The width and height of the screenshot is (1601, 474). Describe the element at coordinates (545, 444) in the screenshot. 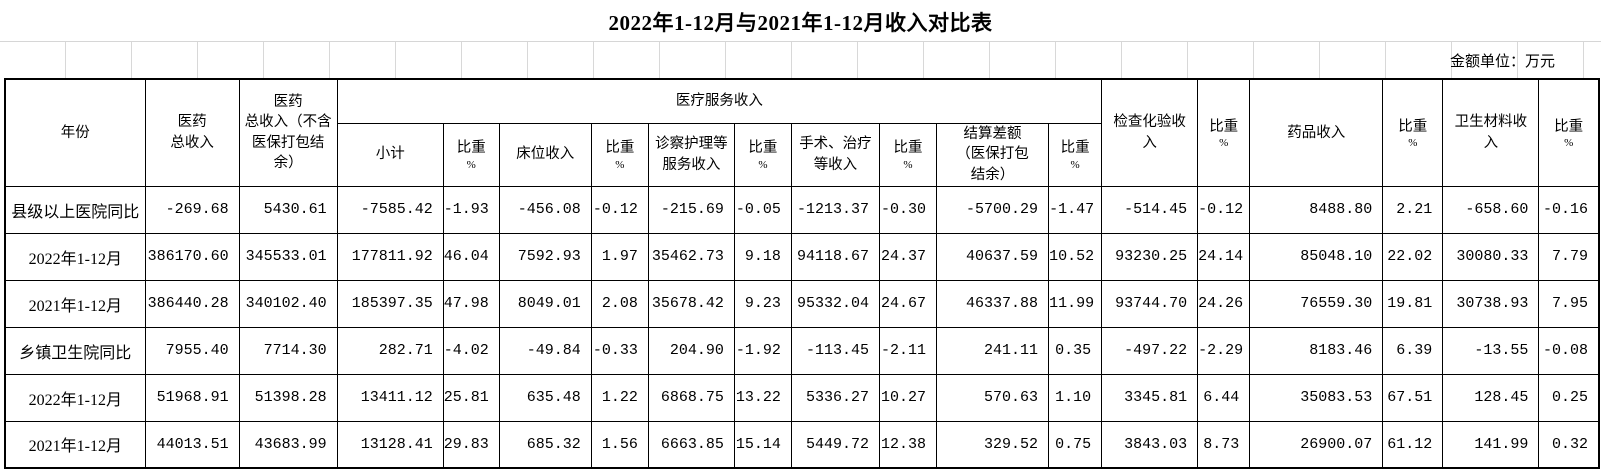

I see `value-cell: 685.32` at that location.